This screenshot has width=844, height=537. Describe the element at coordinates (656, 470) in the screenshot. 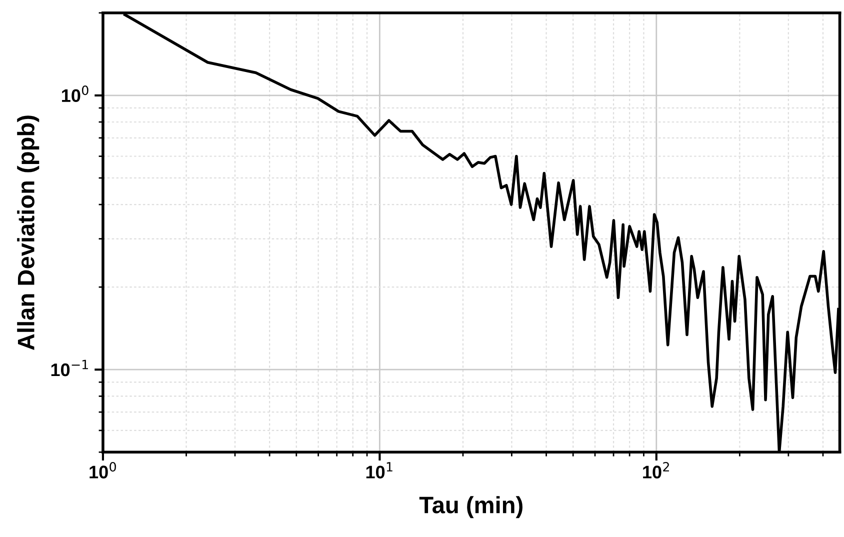

I see `x-tick-label: 10$^{2}$` at that location.